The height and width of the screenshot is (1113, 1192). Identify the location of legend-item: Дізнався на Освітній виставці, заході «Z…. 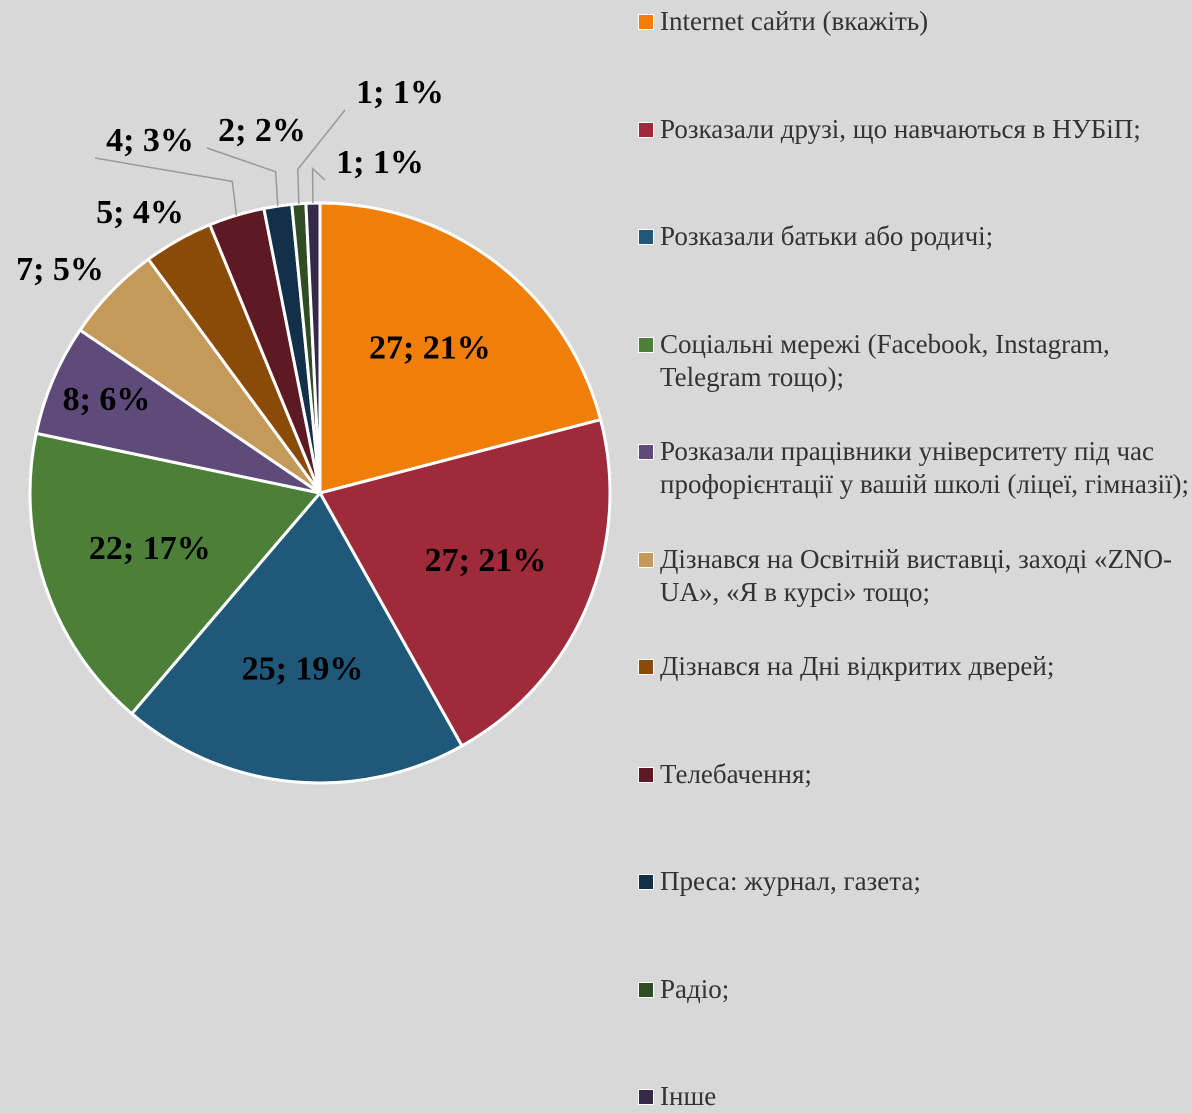
(915, 576).